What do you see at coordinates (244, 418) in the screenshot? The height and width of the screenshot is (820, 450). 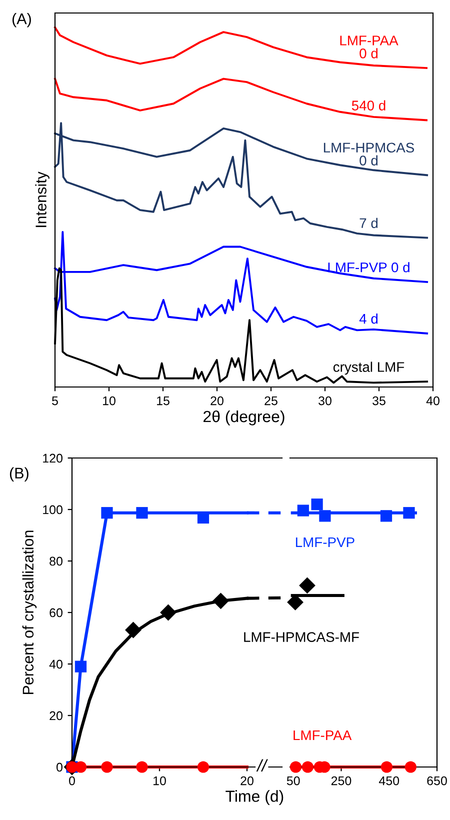 I see `x-axis-title: 2θ (degree)` at bounding box center [244, 418].